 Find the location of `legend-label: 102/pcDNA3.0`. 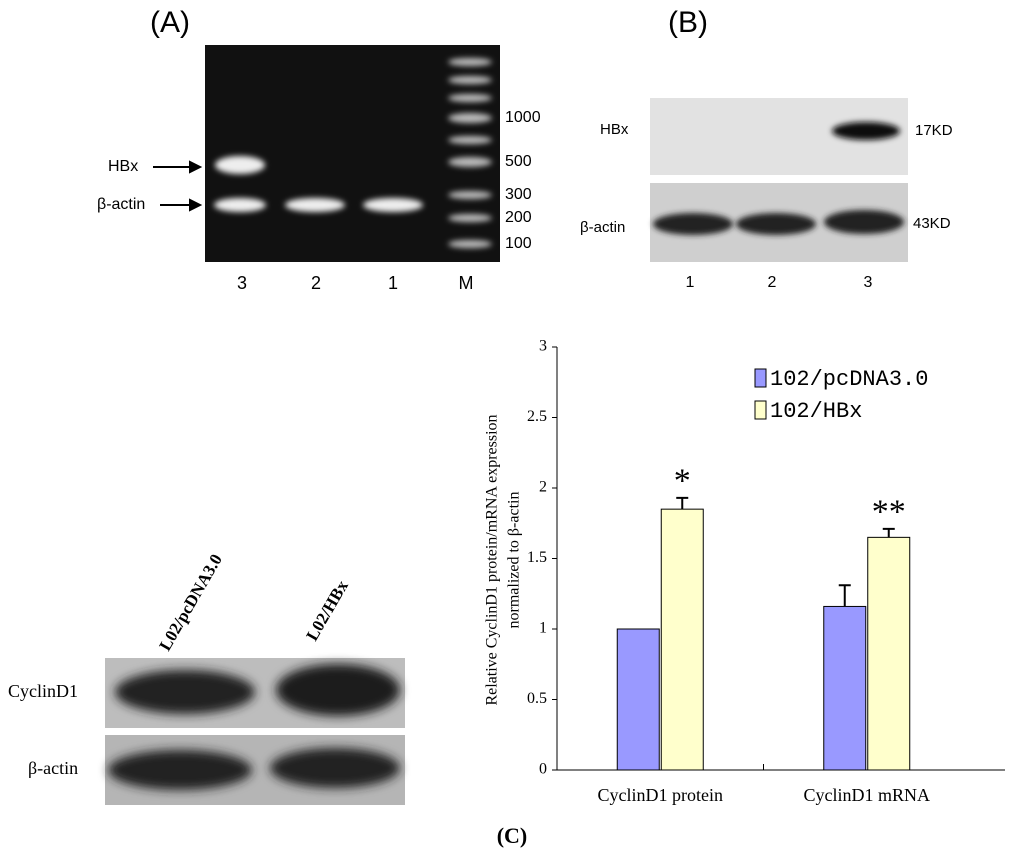

legend-label: 102/pcDNA3.0 is located at coordinates (849, 379).